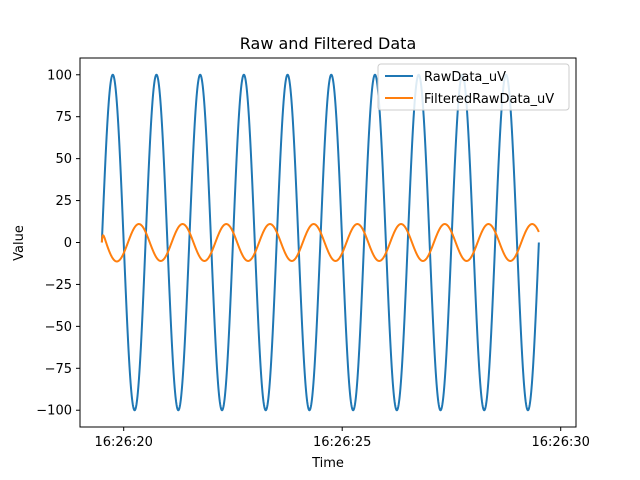 This screenshot has width=640, height=480. I want to click on y-tick-label: 100, so click(59, 75).